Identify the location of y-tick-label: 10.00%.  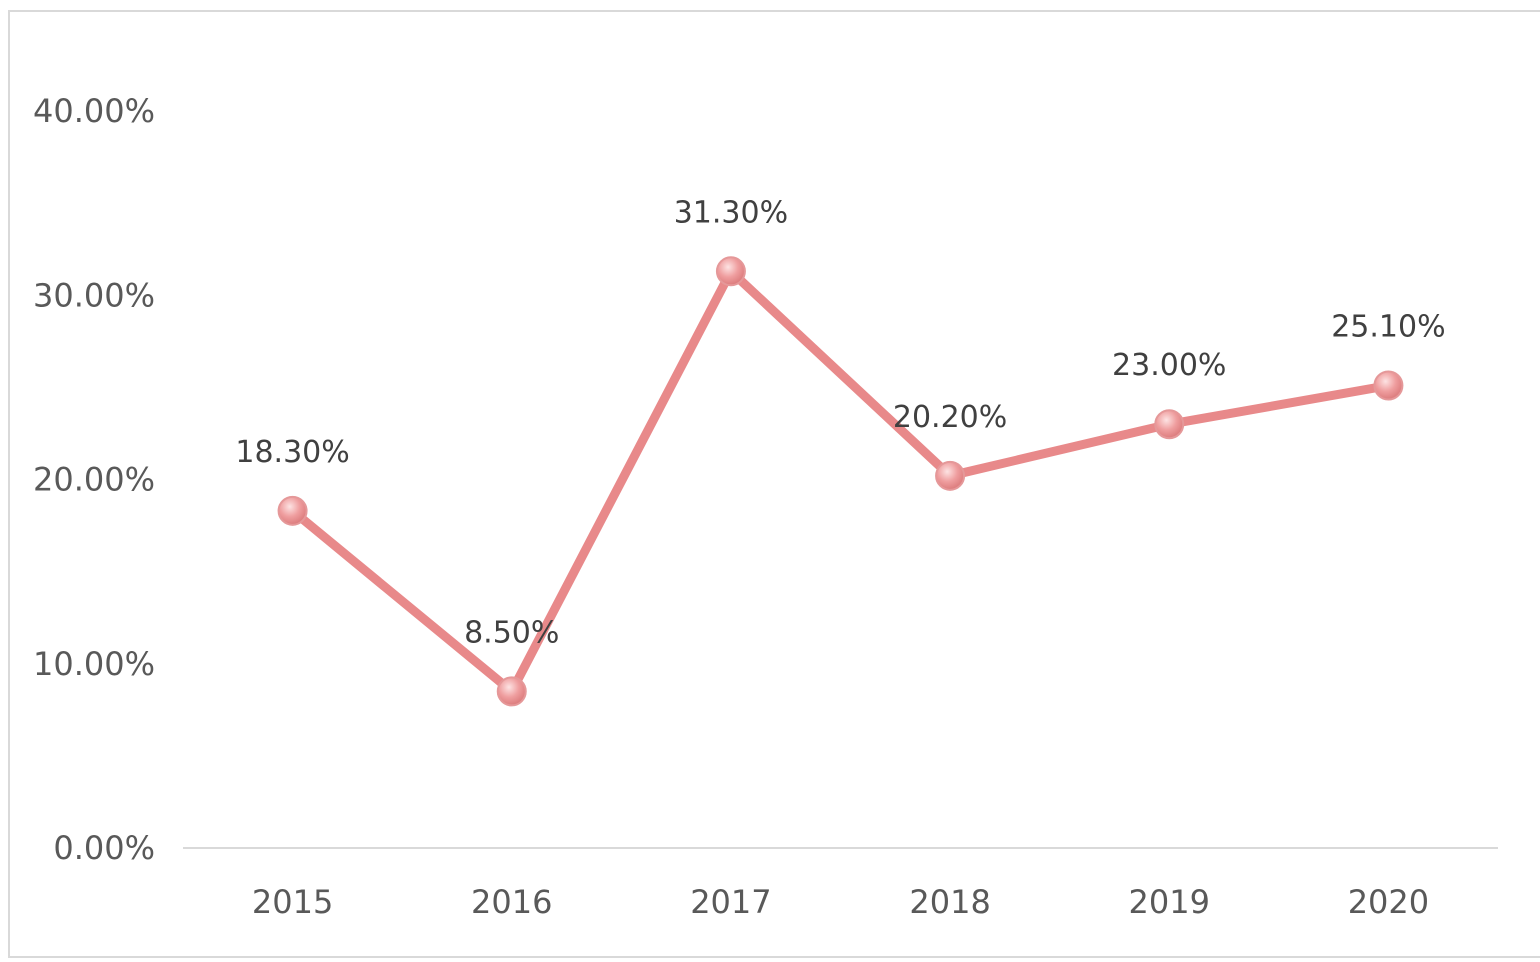
(94, 664).